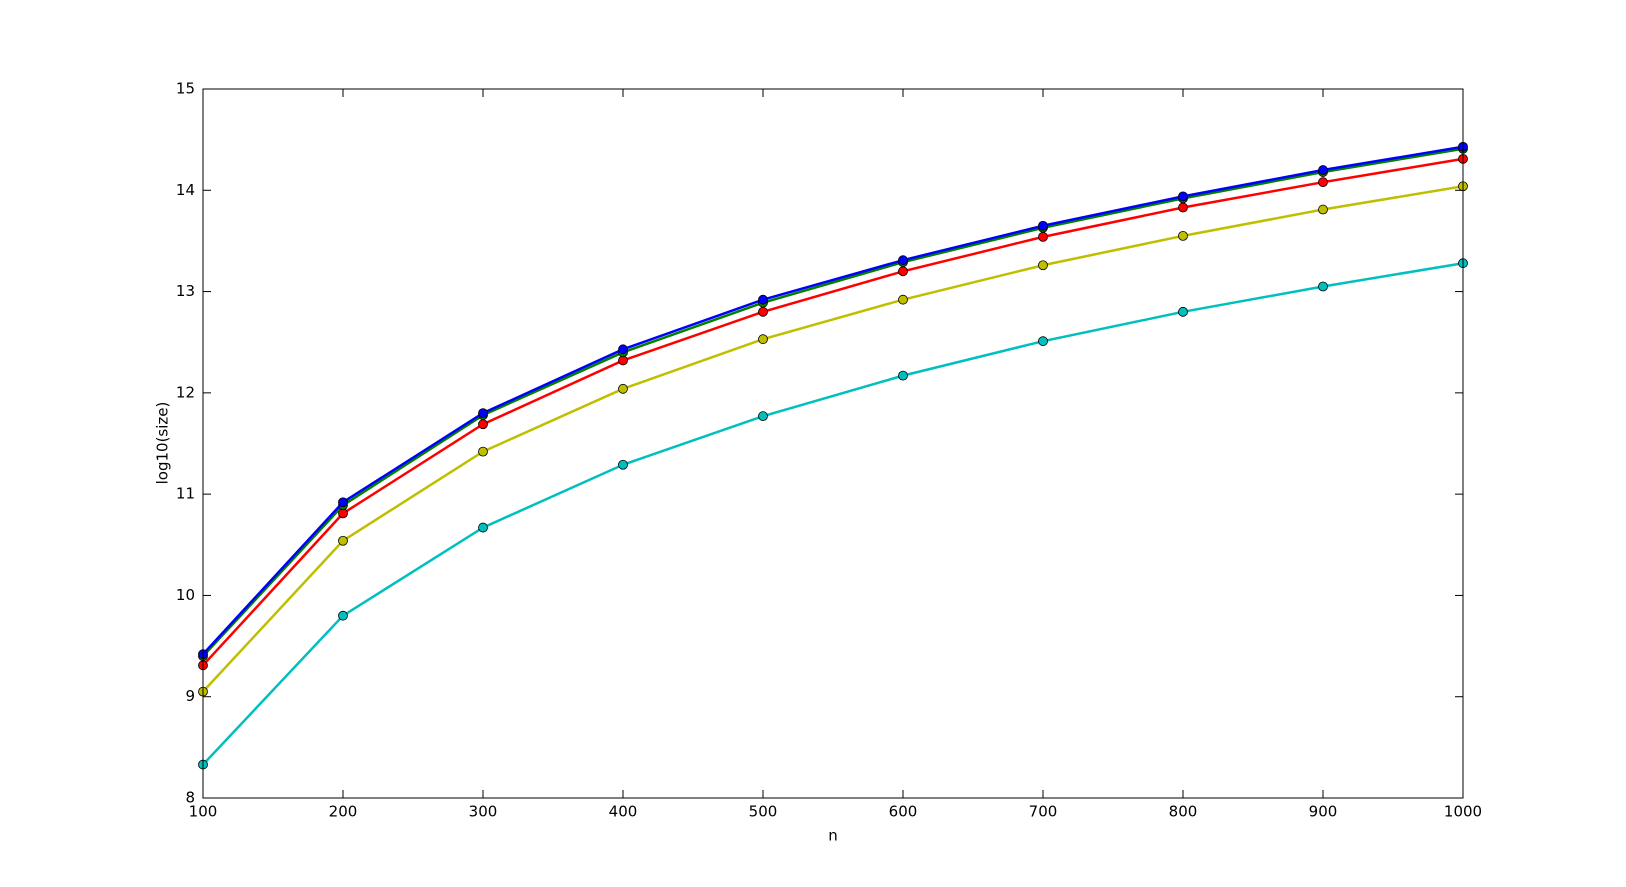 The image size is (1626, 887). I want to click on y-tick-label: 15, so click(185, 89).